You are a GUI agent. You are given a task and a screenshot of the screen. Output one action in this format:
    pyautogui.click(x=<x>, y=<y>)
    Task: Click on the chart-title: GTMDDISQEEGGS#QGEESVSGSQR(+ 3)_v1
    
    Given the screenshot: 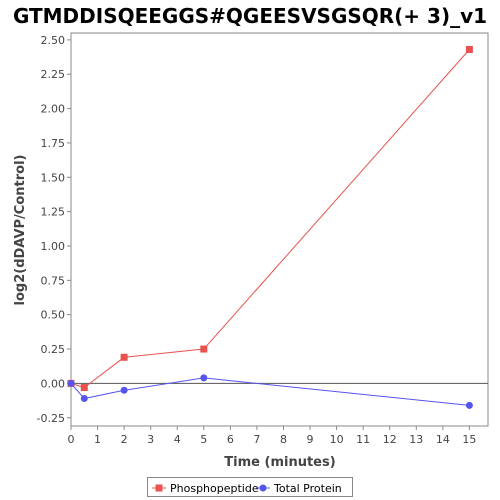 What is the action you would take?
    pyautogui.click(x=250, y=16)
    